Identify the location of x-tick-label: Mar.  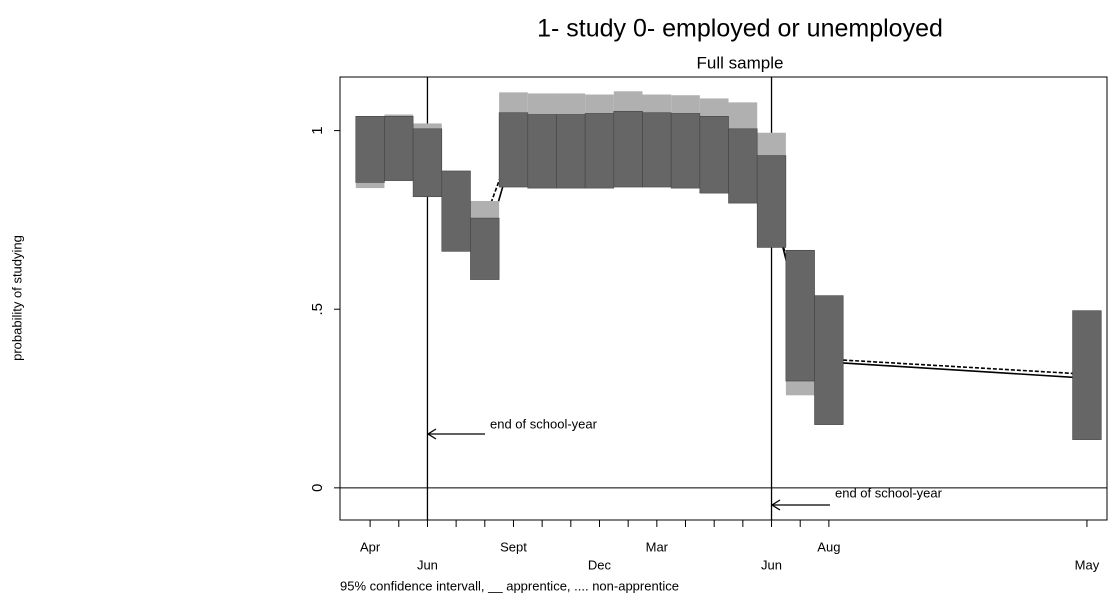
(657, 546).